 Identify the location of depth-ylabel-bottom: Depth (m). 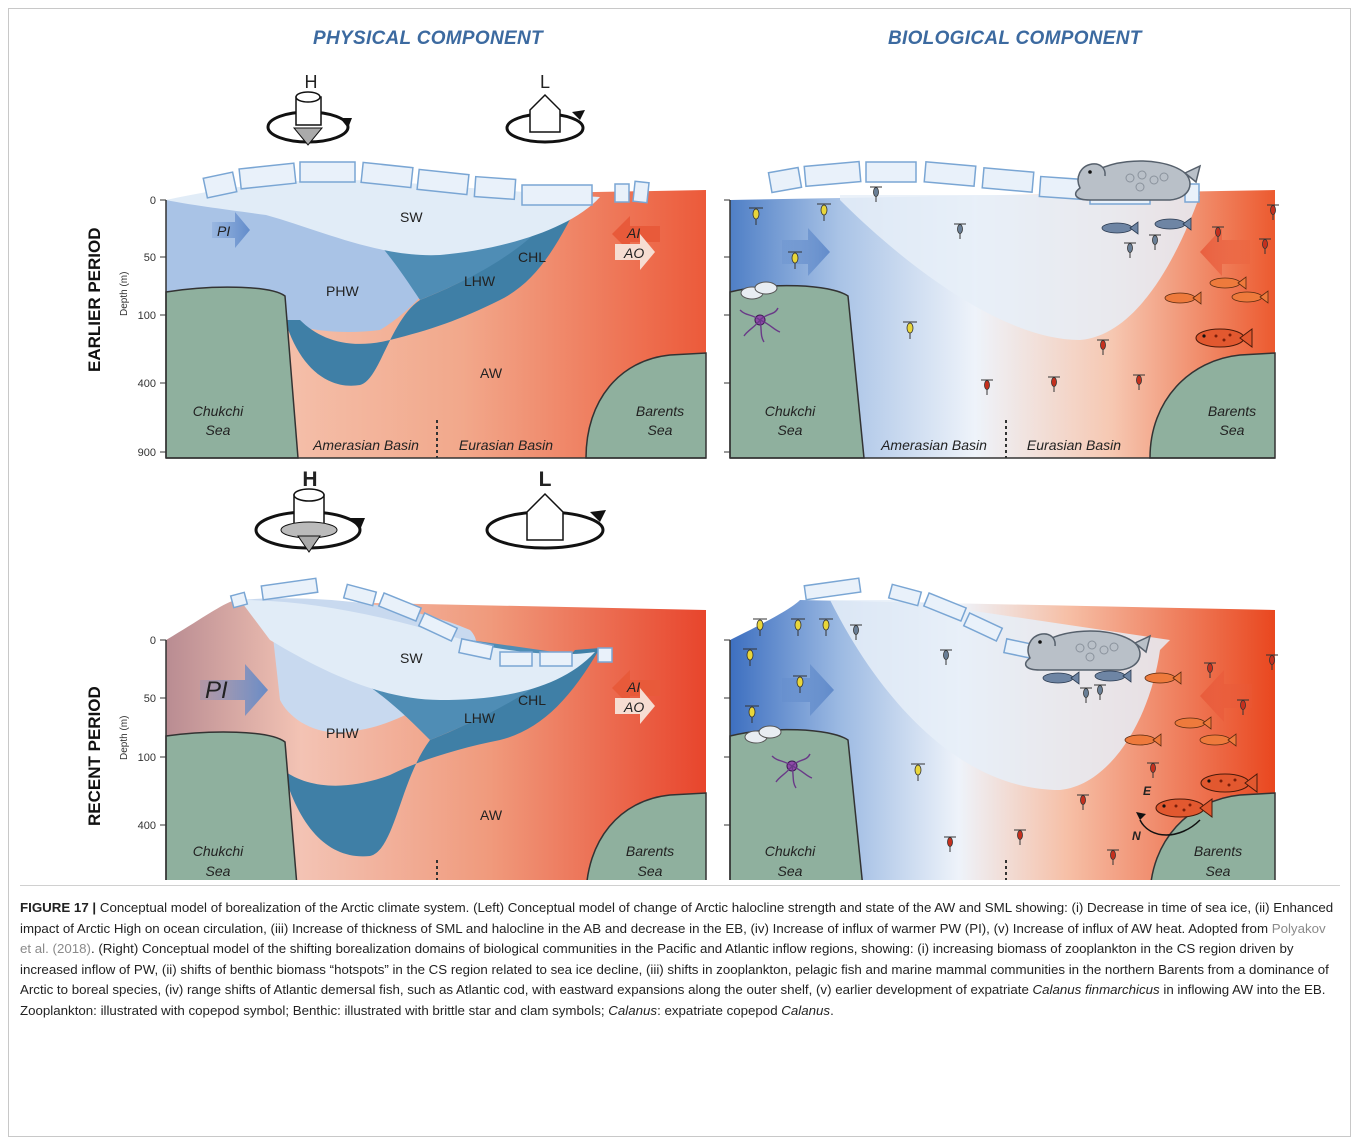
(124, 738).